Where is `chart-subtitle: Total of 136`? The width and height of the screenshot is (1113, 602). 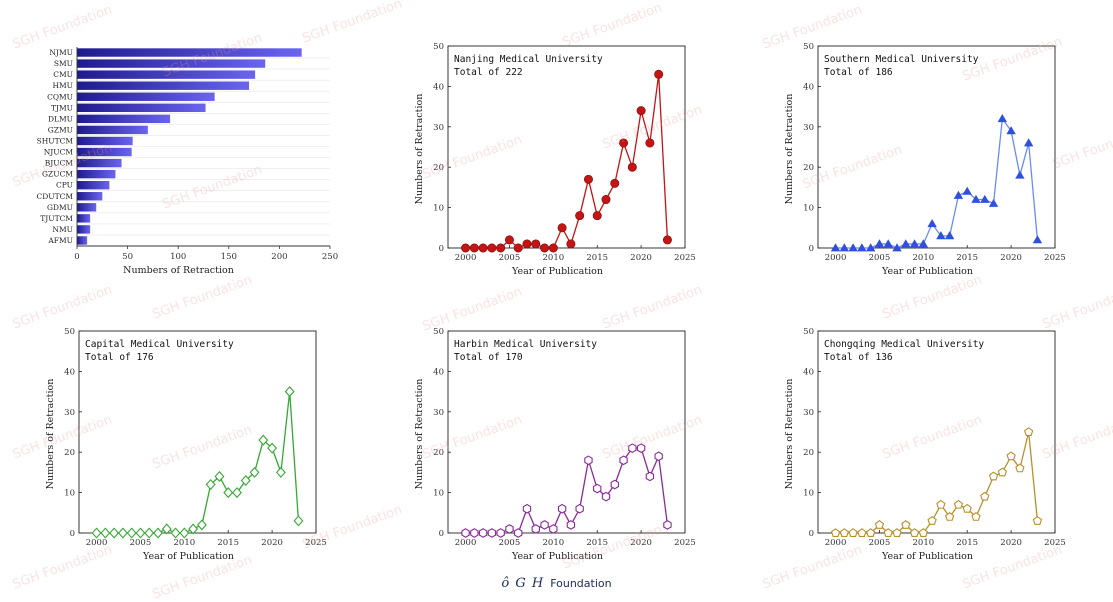 chart-subtitle: Total of 136 is located at coordinates (858, 357).